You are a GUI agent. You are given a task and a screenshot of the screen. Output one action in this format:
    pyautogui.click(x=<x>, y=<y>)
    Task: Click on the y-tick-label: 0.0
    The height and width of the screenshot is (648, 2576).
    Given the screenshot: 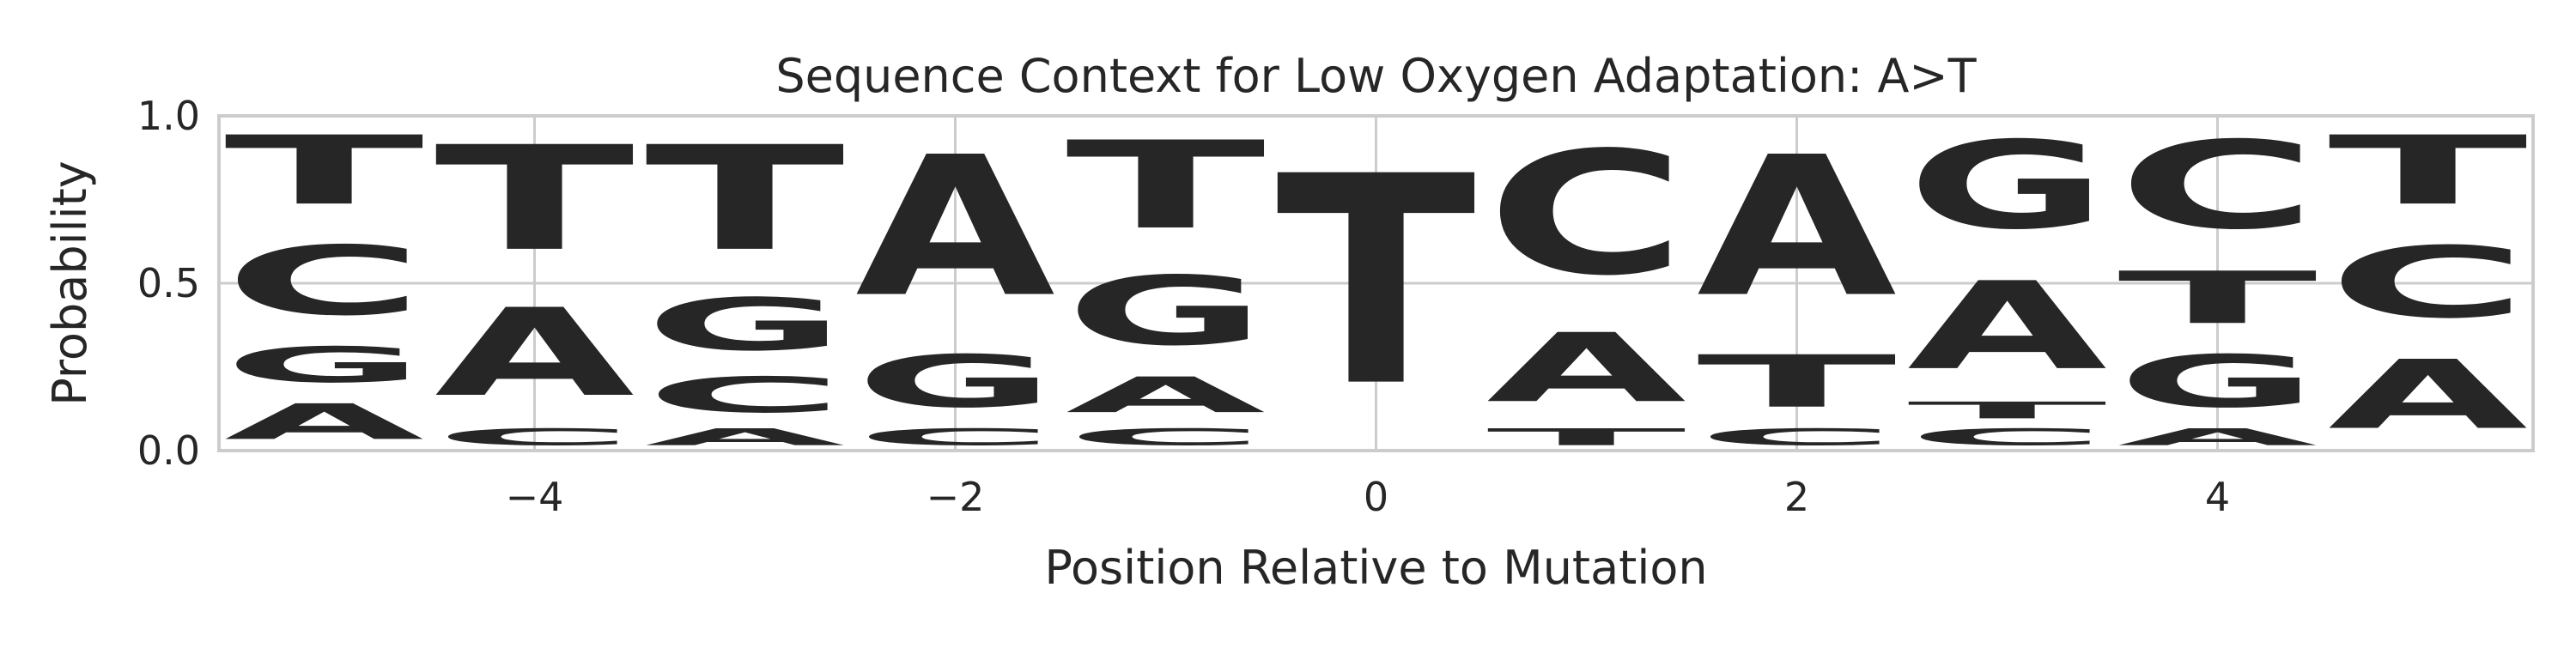 What is the action you would take?
    pyautogui.click(x=169, y=450)
    